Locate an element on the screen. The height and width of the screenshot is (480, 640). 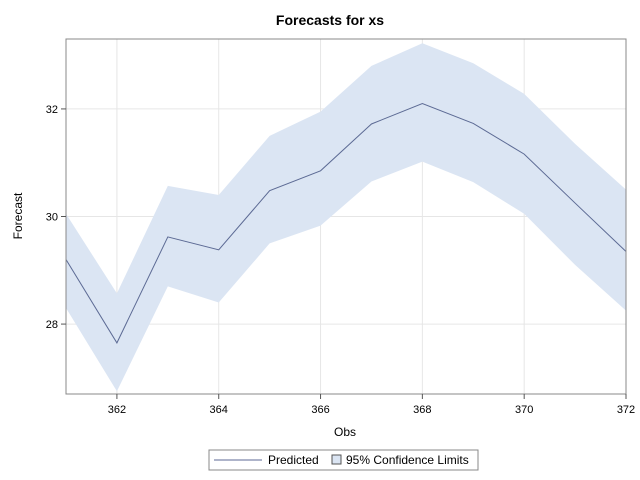
y-tick-label: 32 is located at coordinates (52, 110).